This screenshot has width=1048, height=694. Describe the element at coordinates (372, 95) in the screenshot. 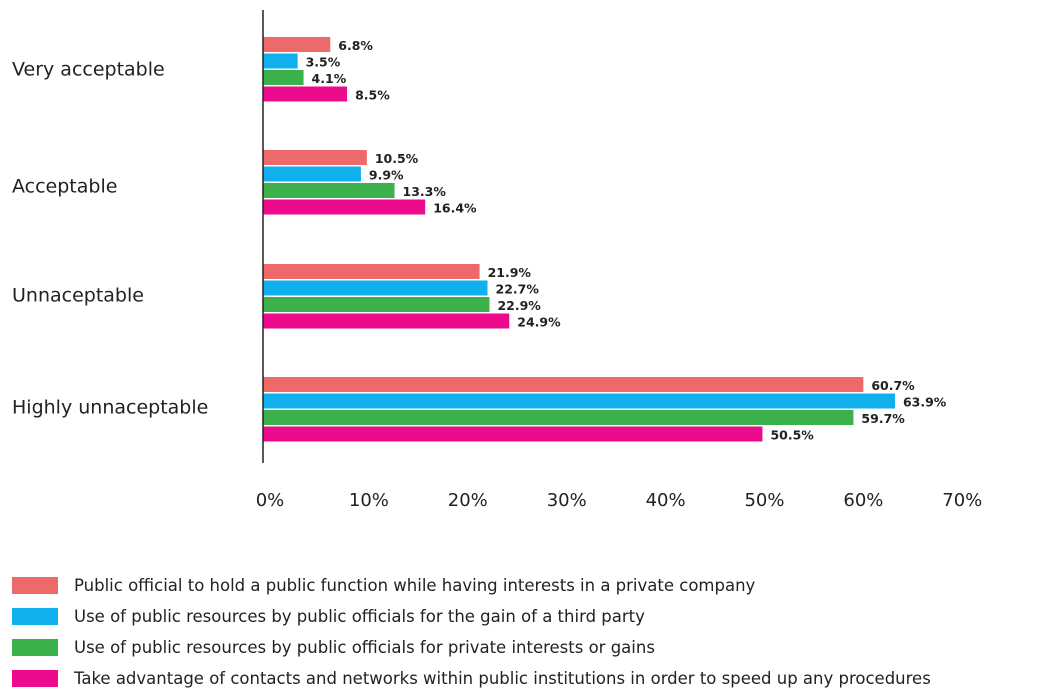

I see `data-label: 8.5%` at that location.